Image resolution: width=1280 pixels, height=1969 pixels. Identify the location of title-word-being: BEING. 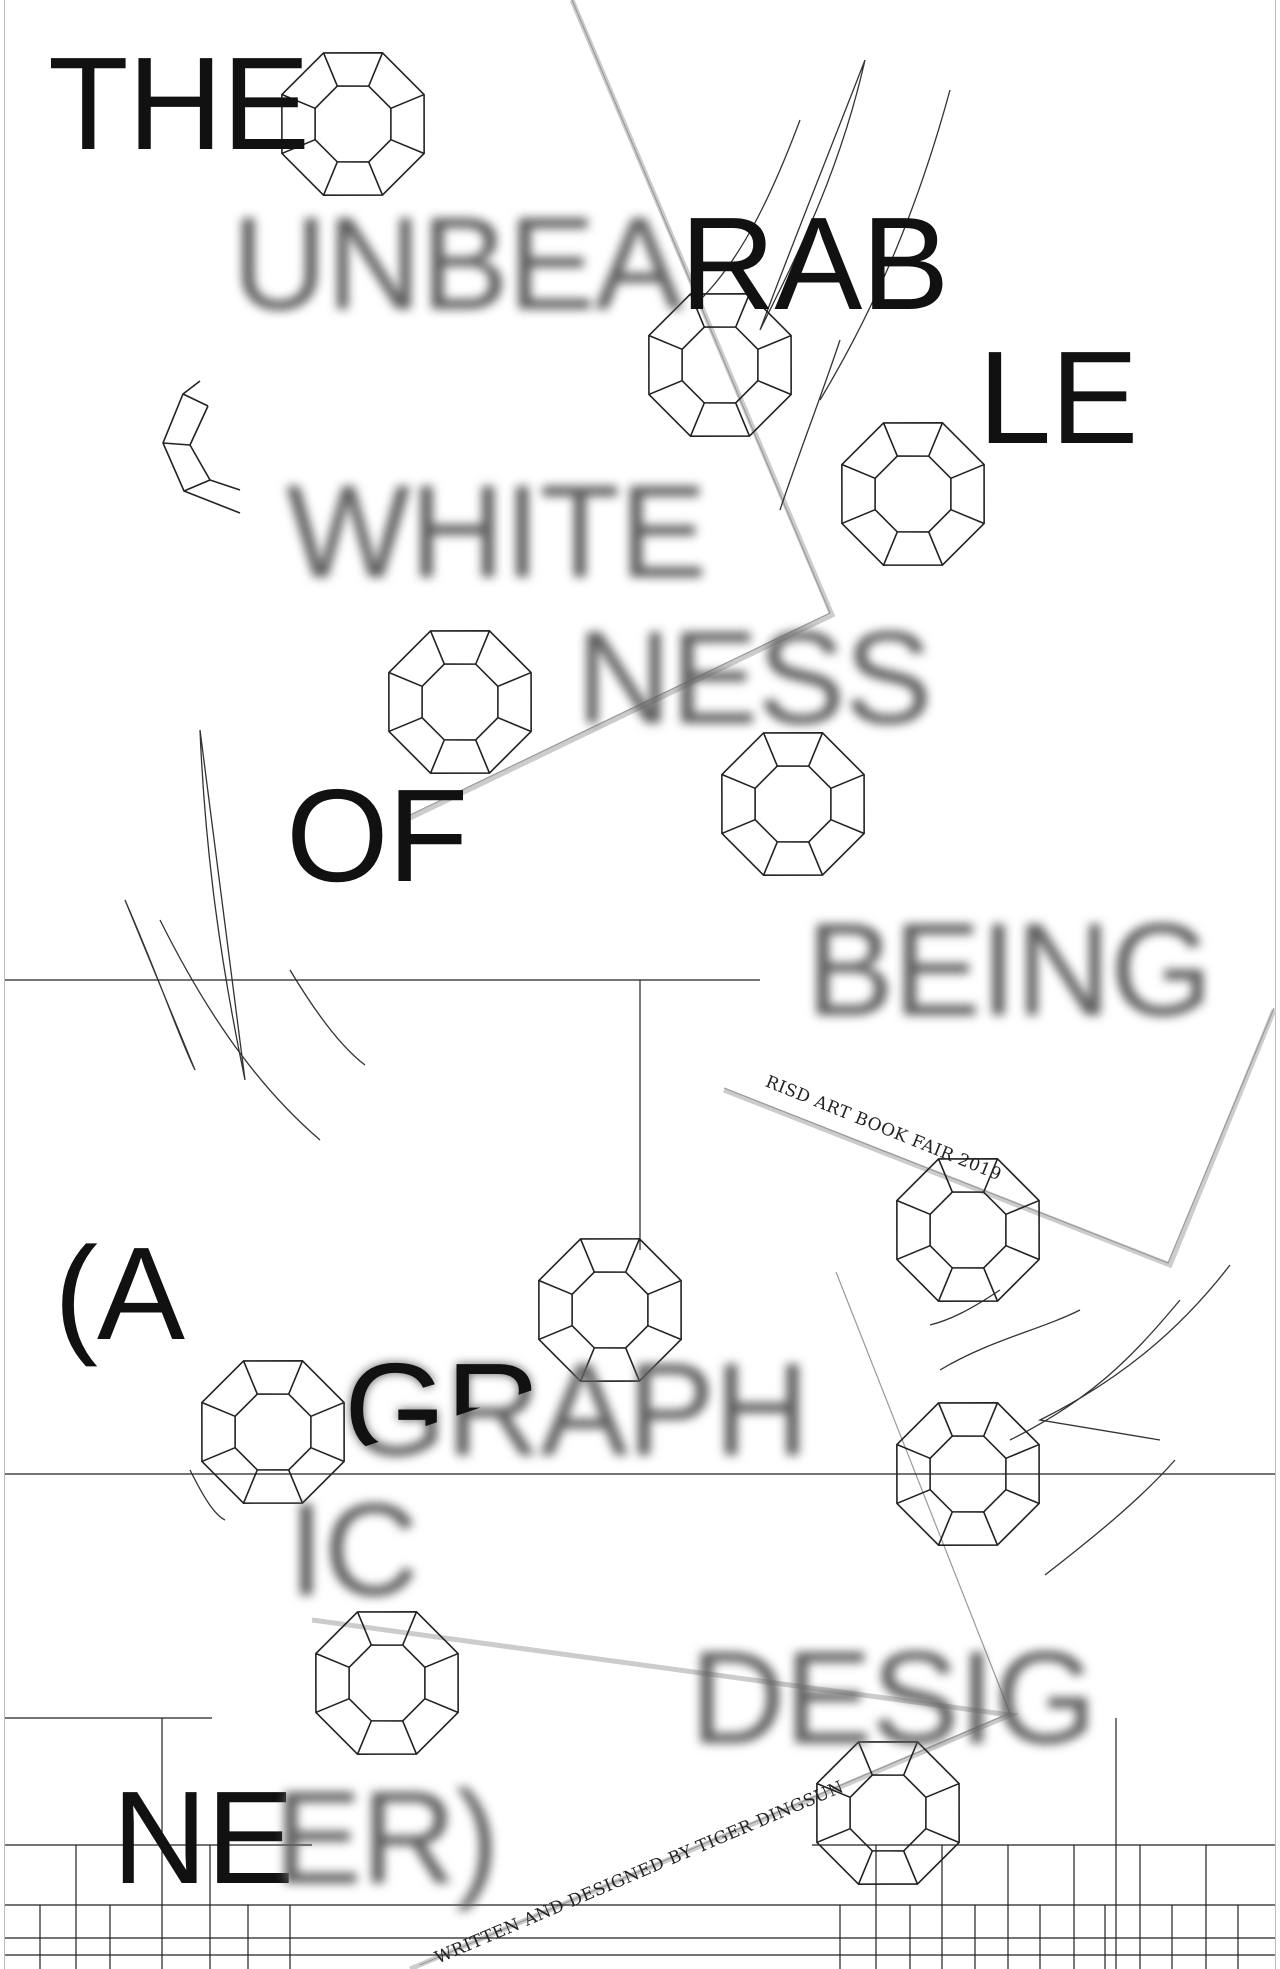
(1009, 969).